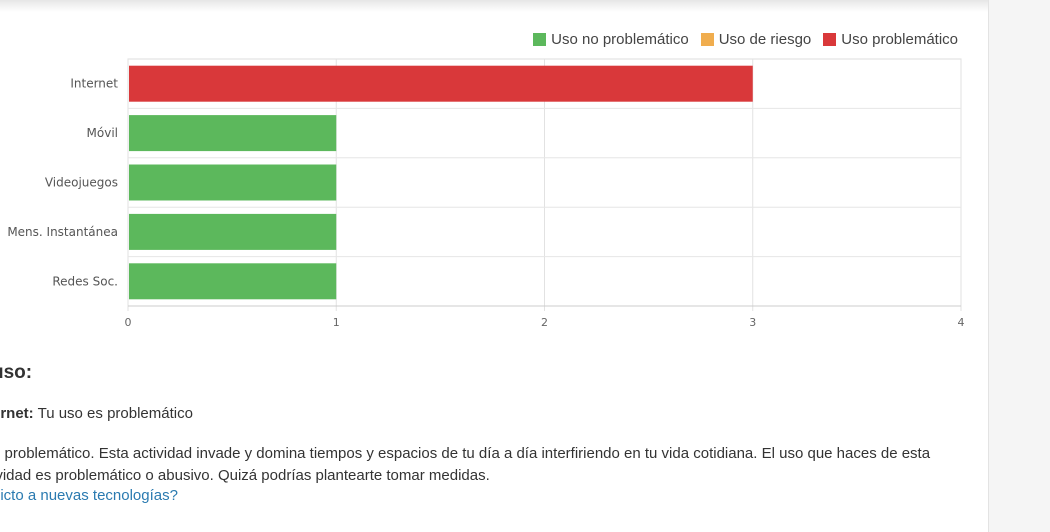 The image size is (1050, 532). I want to click on result-line: ernet: Tu uso es problemático, so click(491, 413).